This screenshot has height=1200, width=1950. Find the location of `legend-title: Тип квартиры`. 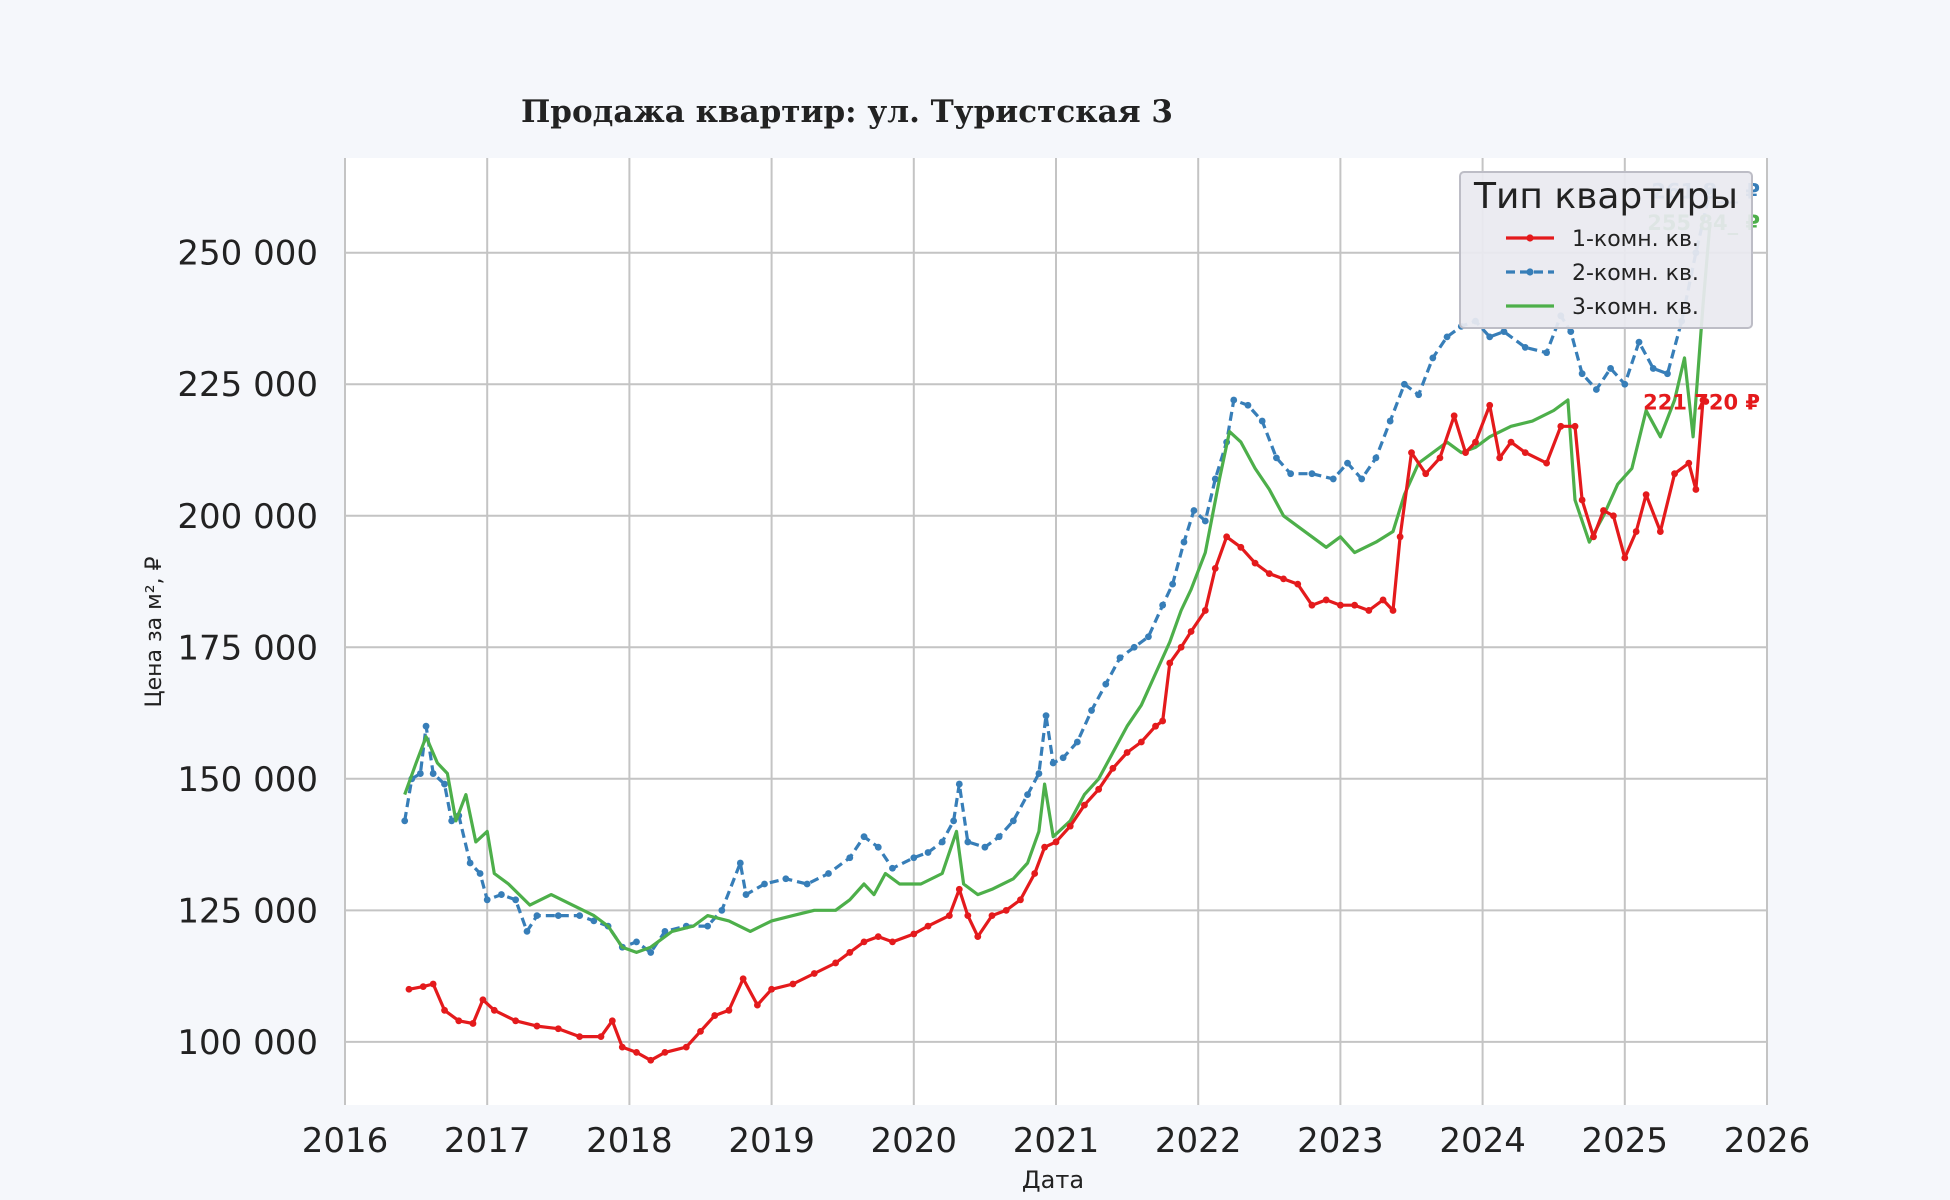

legend-title: Тип квартиры is located at coordinates (1605, 196).